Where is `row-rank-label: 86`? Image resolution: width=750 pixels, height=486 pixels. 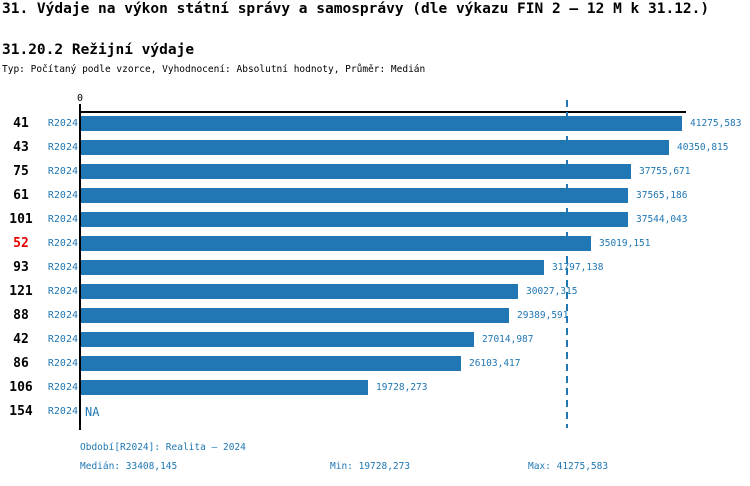
row-rank-label: 86 is located at coordinates (21, 363).